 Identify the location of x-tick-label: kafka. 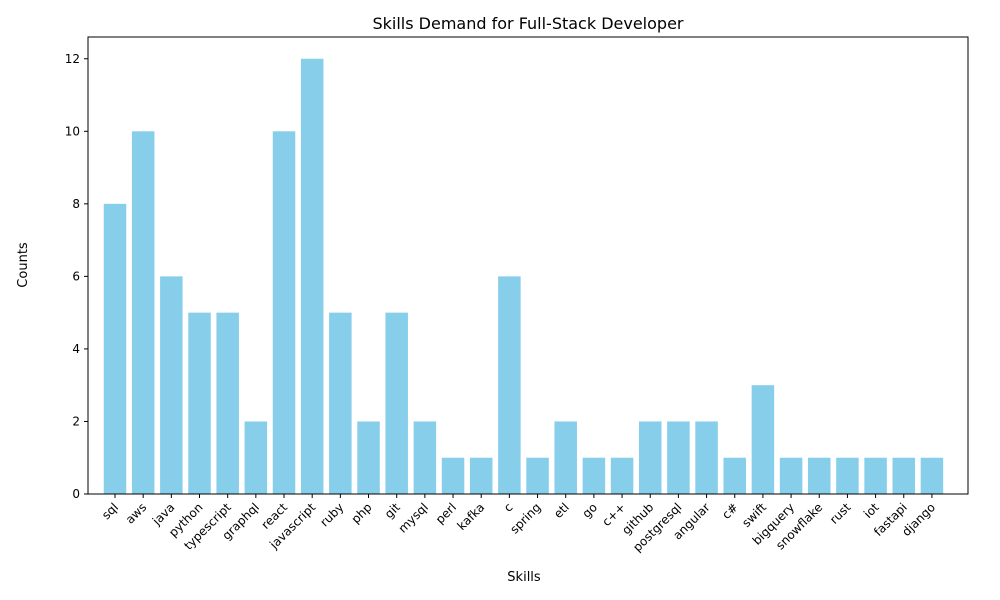
(471, 516).